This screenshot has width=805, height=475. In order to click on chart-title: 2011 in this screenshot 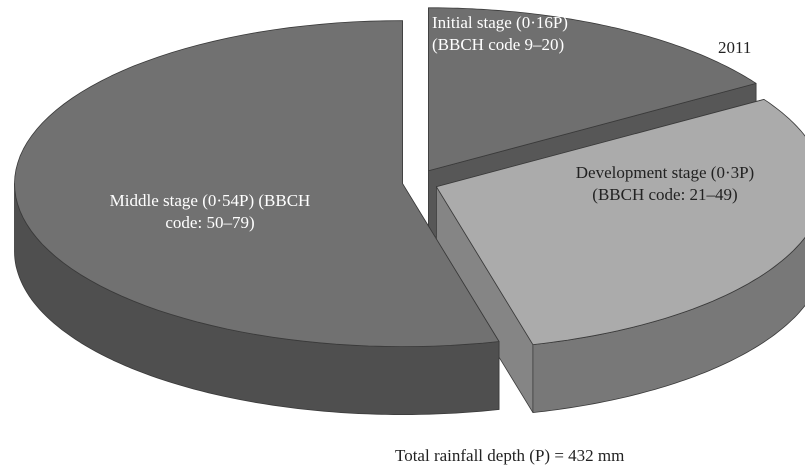, I will do `click(735, 47)`.